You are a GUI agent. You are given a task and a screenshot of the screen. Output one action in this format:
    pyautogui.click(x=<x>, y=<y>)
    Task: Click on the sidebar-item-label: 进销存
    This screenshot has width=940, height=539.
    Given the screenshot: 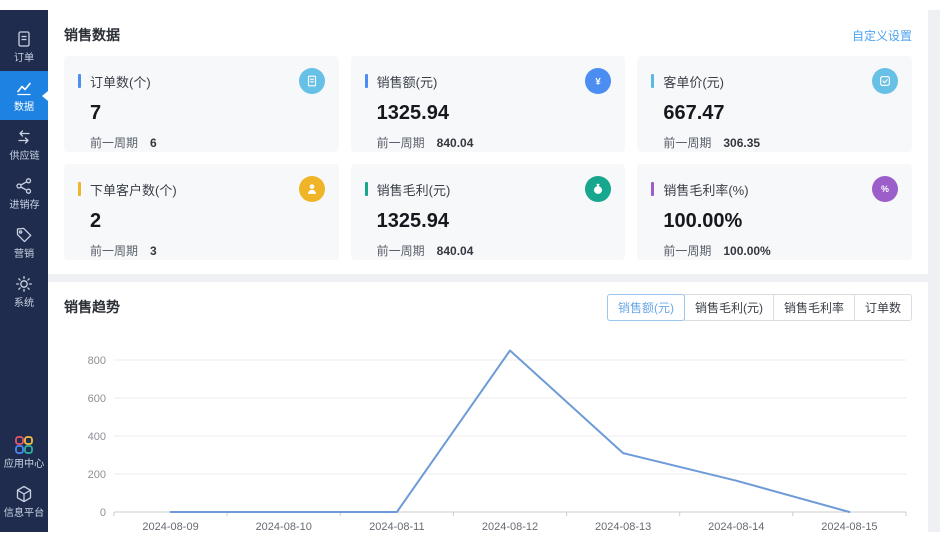 What is the action you would take?
    pyautogui.click(x=24, y=205)
    